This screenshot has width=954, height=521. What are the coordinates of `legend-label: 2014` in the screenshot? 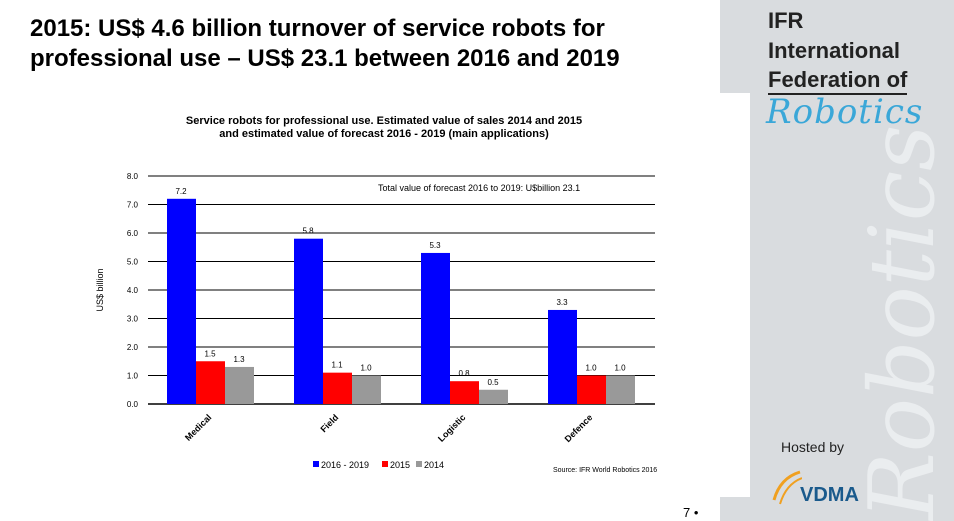 It's located at (434, 465).